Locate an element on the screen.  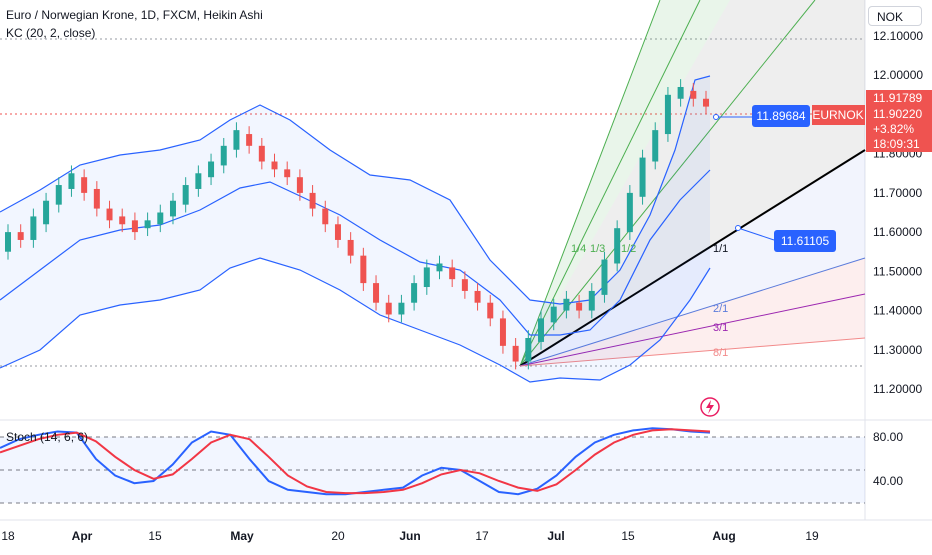
price-tick-label: 11.70000 is located at coordinates (897, 193).